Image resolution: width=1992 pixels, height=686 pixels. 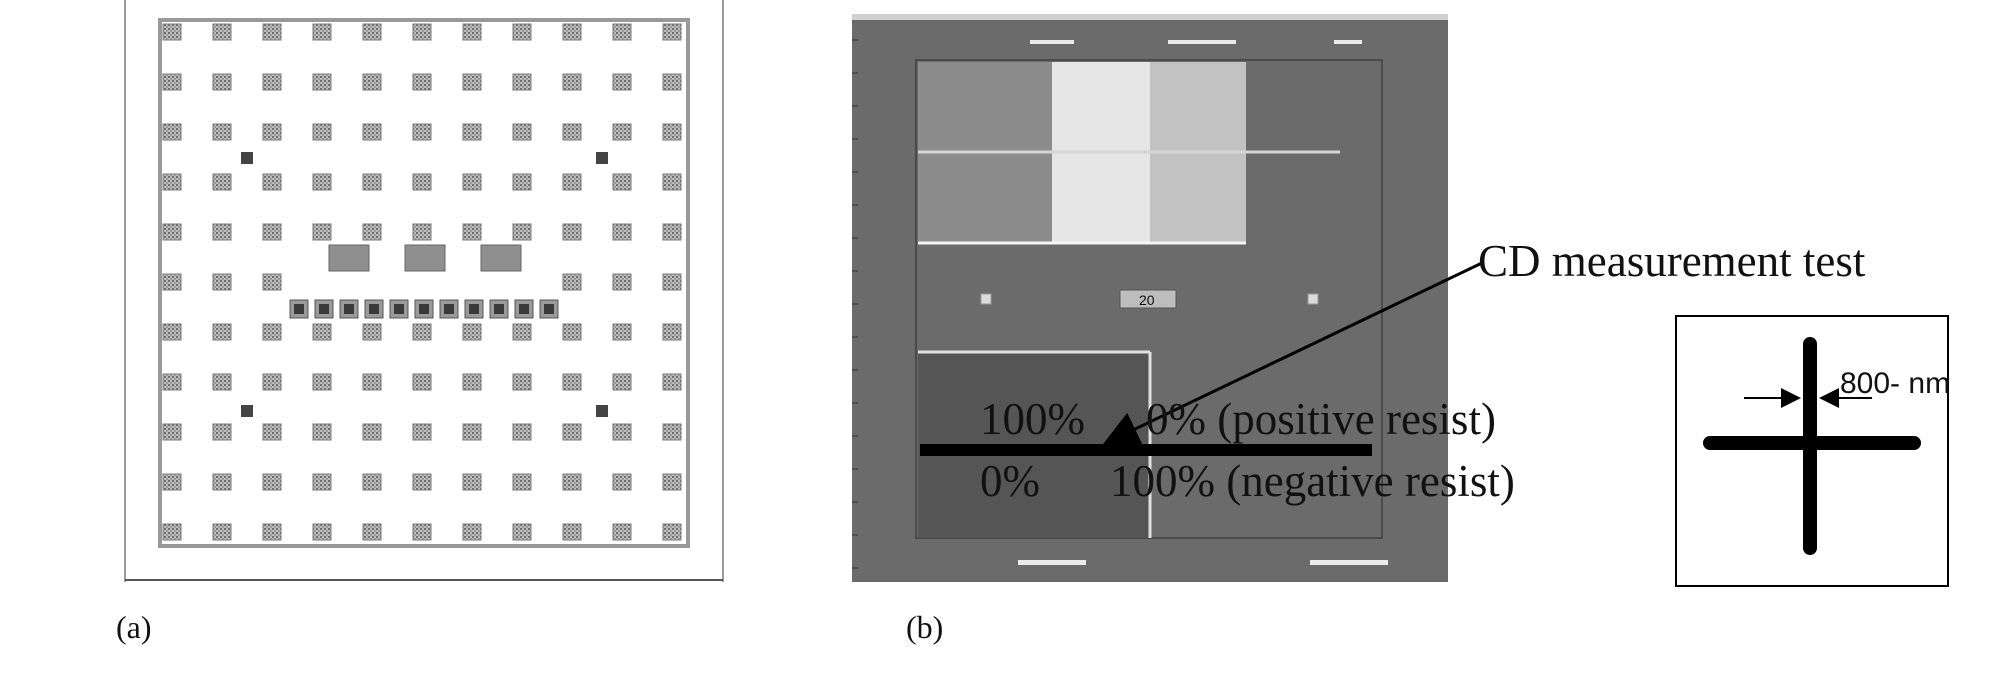 I want to click on line1-left: 100%, so click(x=1032, y=419).